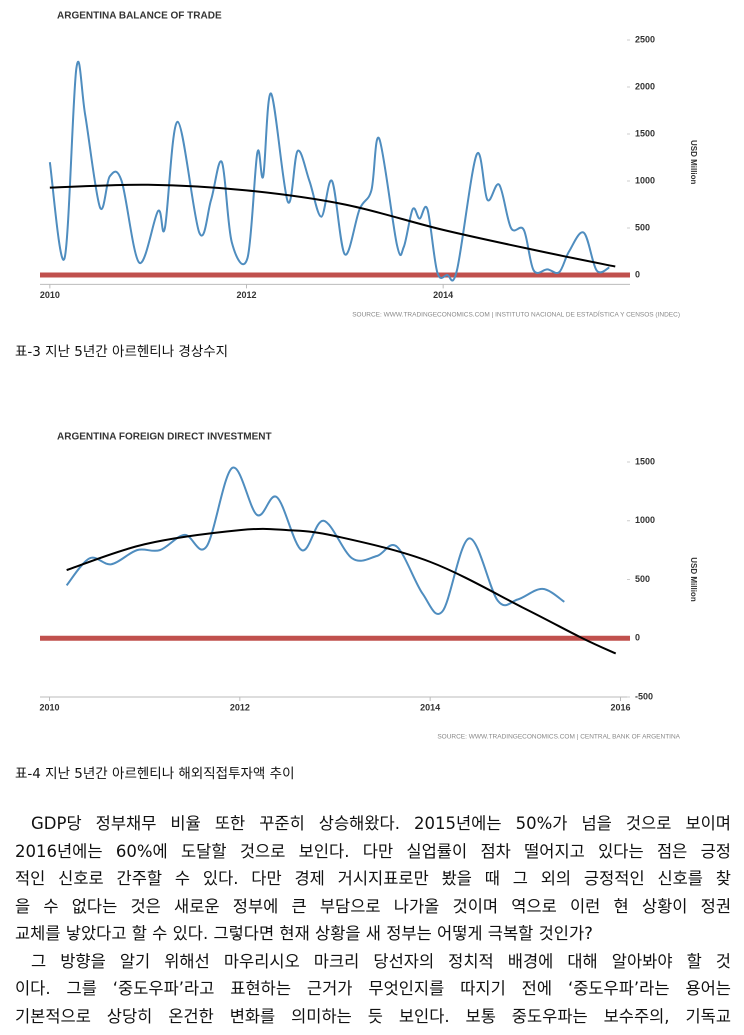 This screenshot has height=1035, width=744. I want to click on chart-title: ARGENTINA BALANCE OF TRADE, so click(139, 16).